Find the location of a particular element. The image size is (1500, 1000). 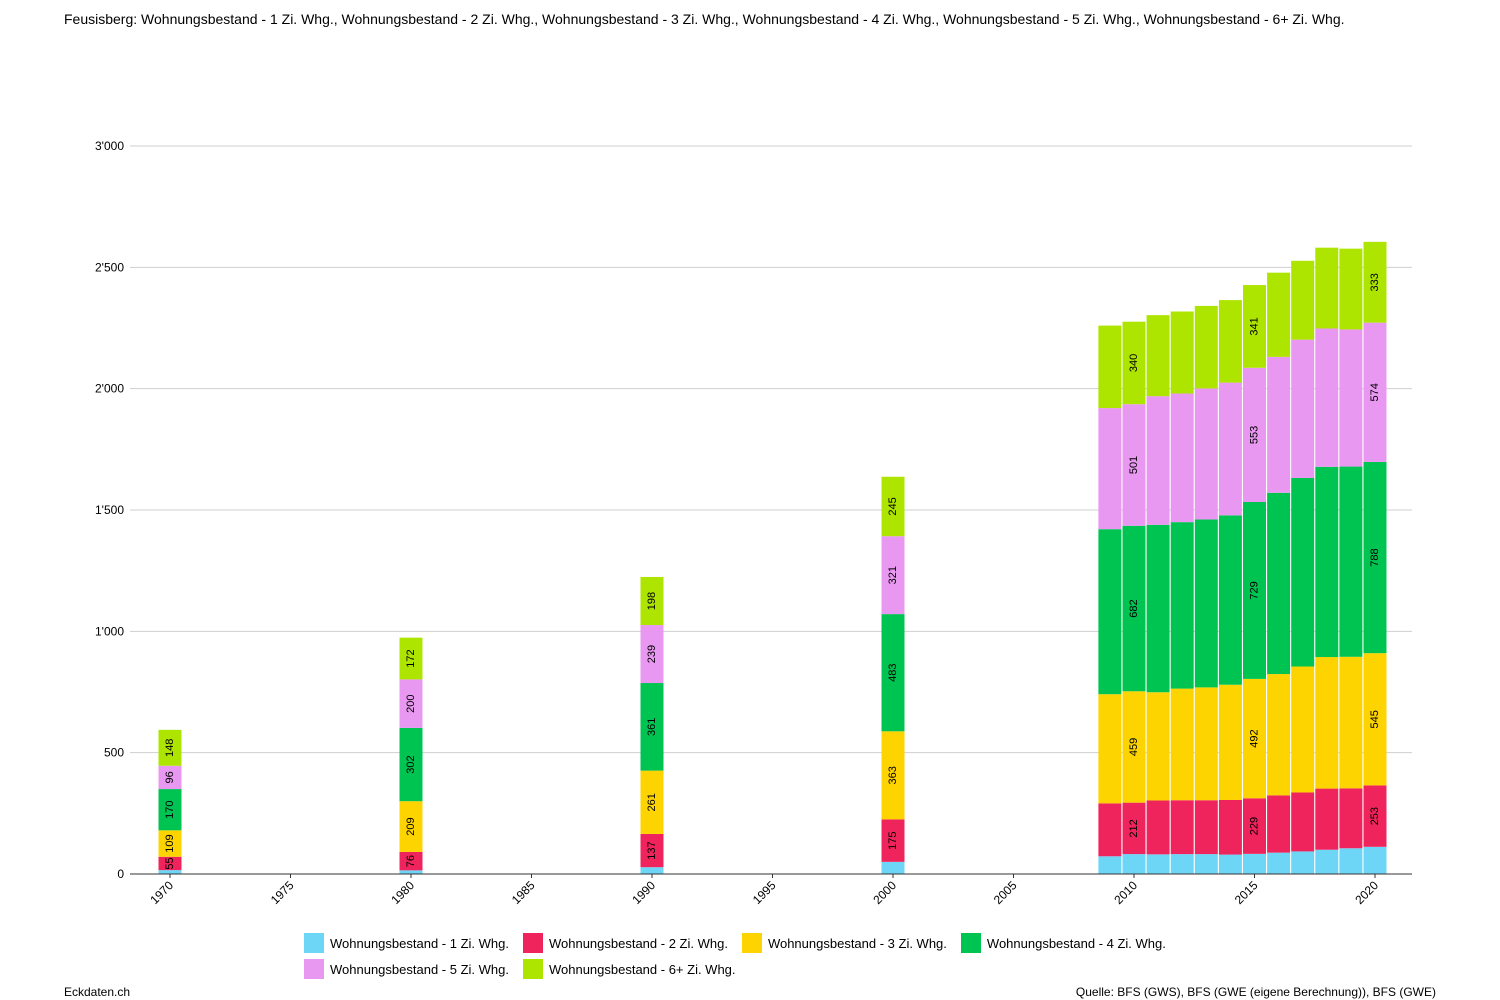

bar-value-label: 363 is located at coordinates (893, 775).